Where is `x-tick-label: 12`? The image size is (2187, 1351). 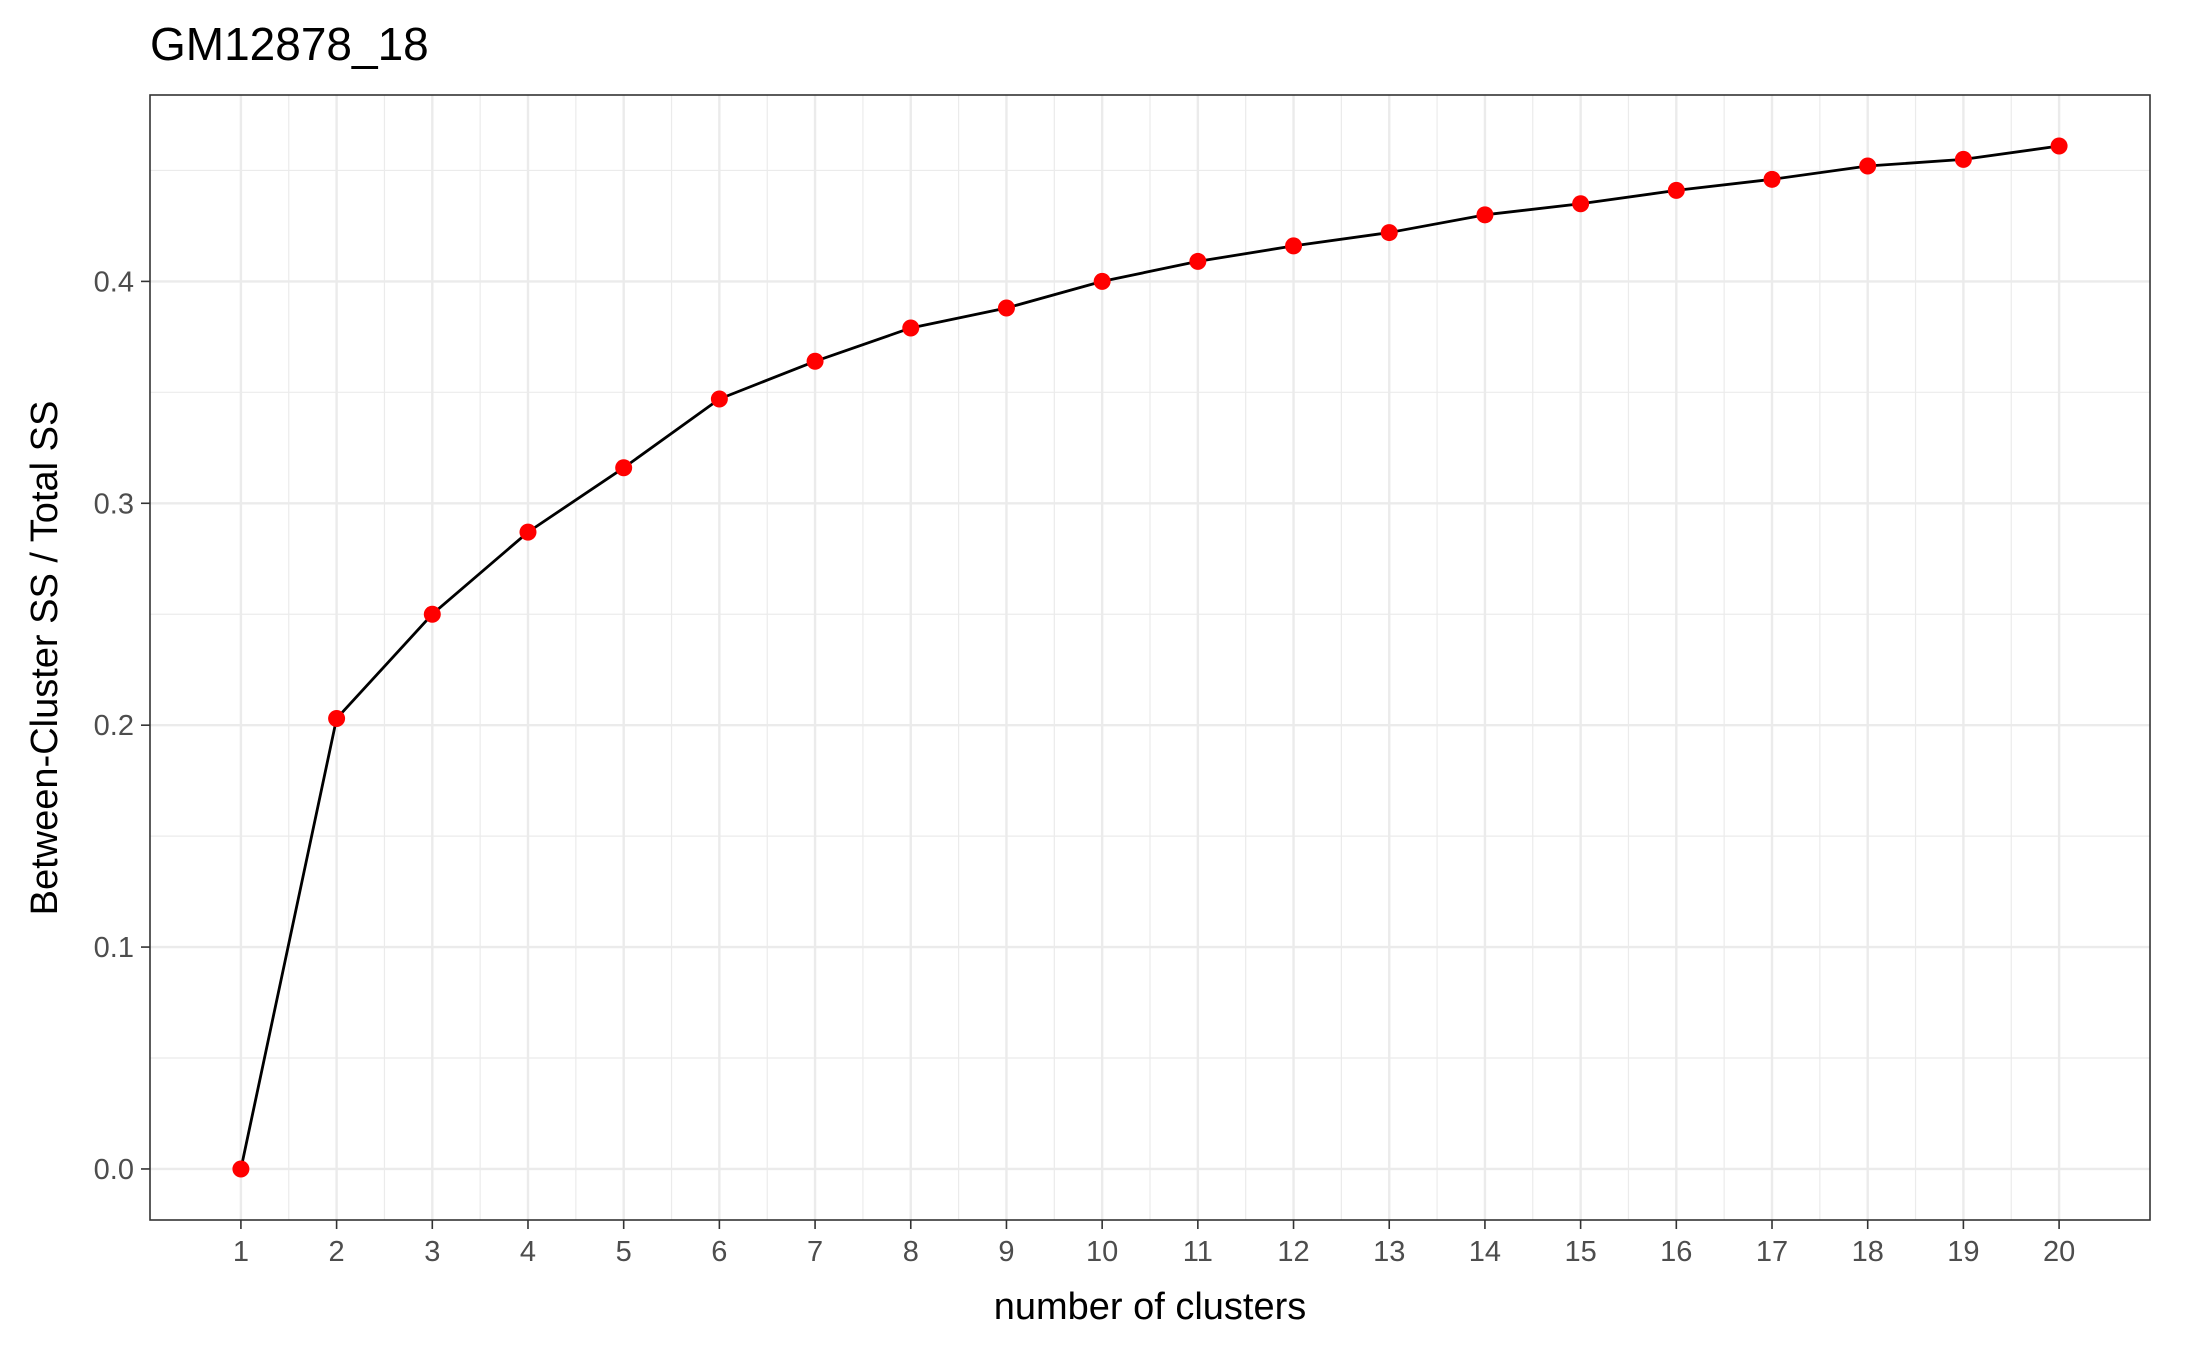 x-tick-label: 12 is located at coordinates (1293, 1252).